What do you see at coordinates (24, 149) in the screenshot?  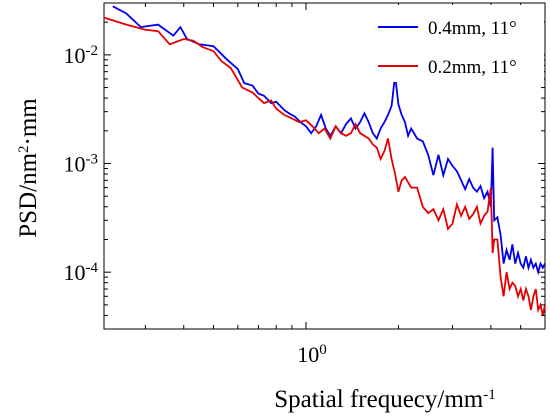 I see `y-axis-title-sup: 2` at bounding box center [24, 149].